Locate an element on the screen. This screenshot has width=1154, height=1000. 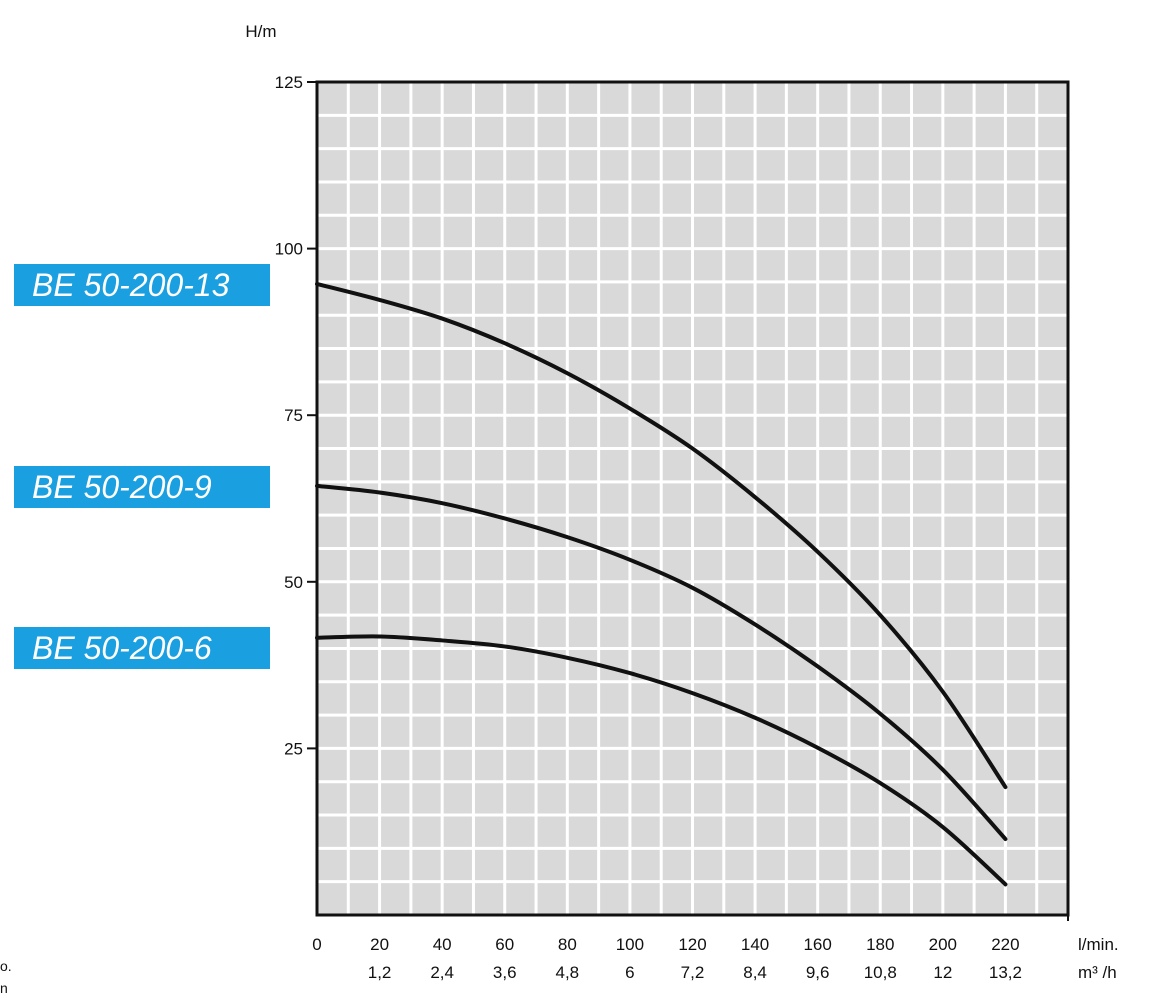
y-tick-label: 125 is located at coordinates (289, 82).